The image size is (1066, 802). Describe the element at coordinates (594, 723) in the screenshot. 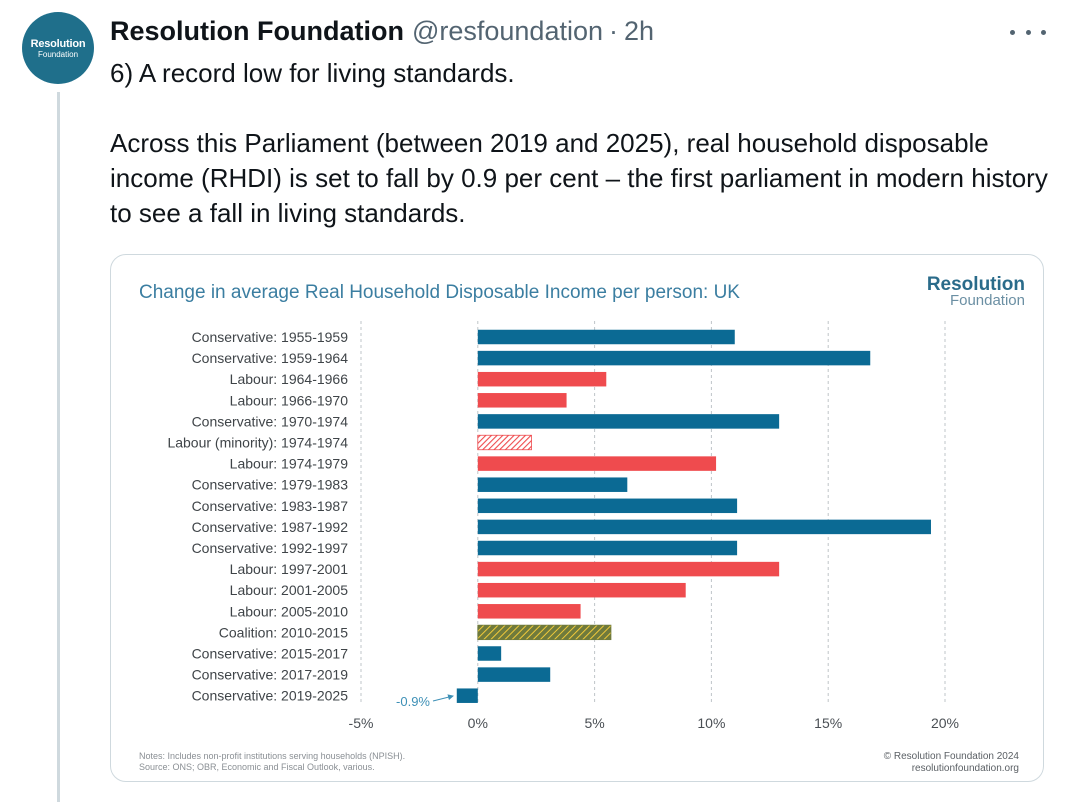

I see `x-tick-label: 5%` at that location.